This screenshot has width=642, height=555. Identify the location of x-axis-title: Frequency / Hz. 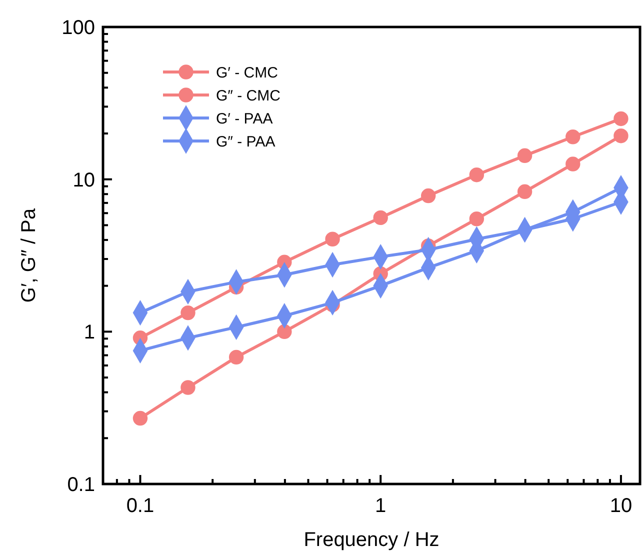
(372, 540).